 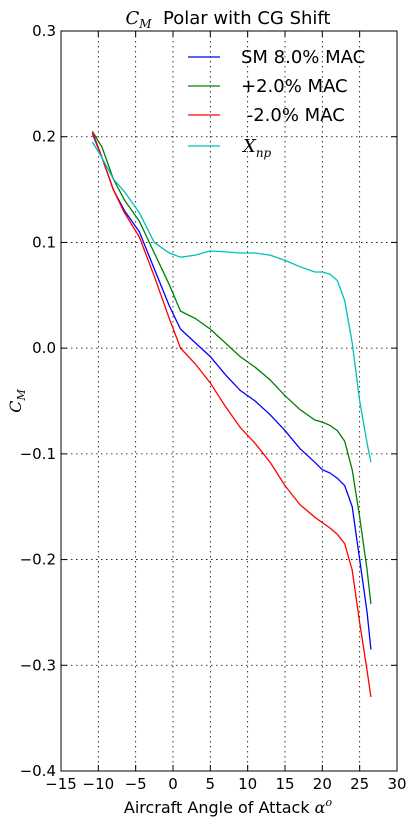 What do you see at coordinates (303, 57) in the screenshot?
I see `legend-label-sm-8-mac: SM 8.0% MAC` at bounding box center [303, 57].